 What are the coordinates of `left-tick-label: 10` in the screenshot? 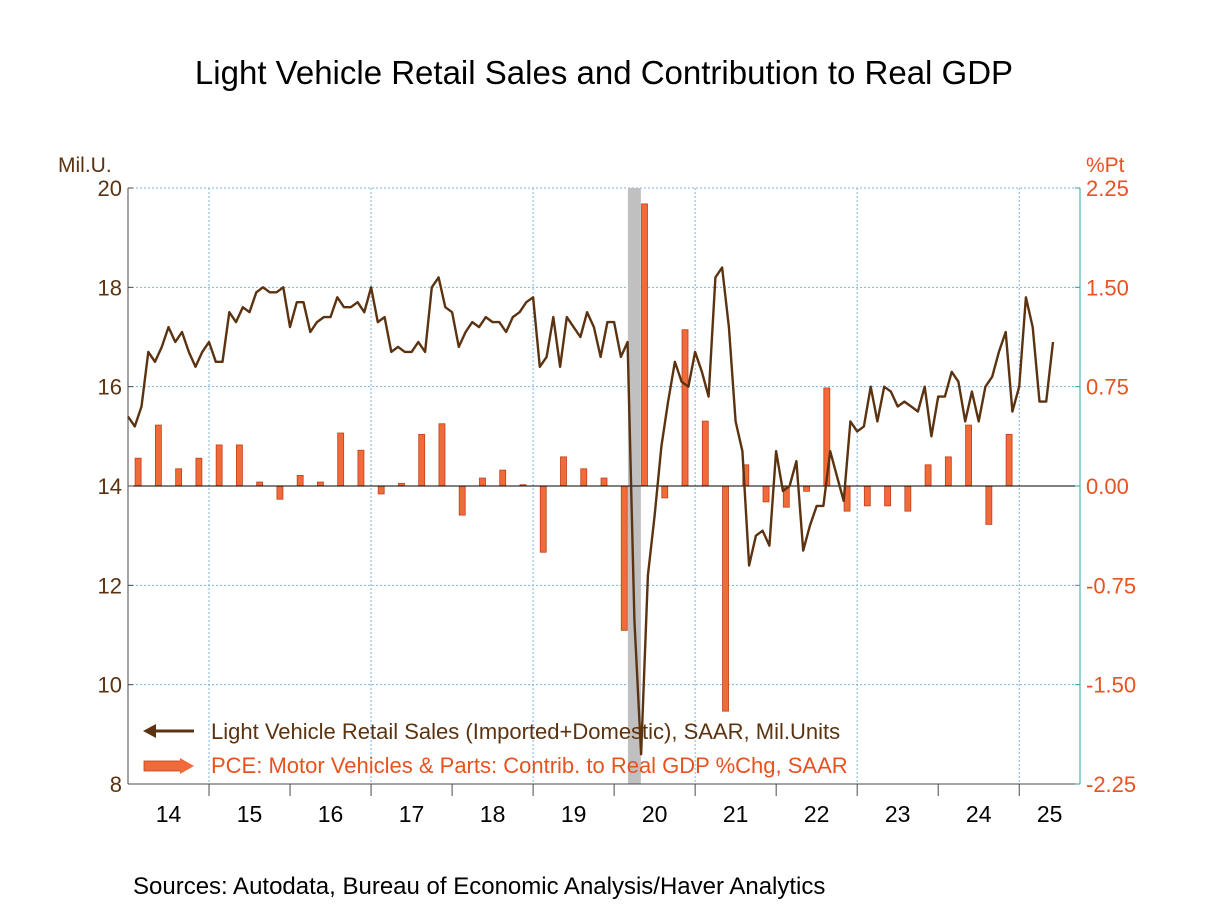 It's located at (110, 685).